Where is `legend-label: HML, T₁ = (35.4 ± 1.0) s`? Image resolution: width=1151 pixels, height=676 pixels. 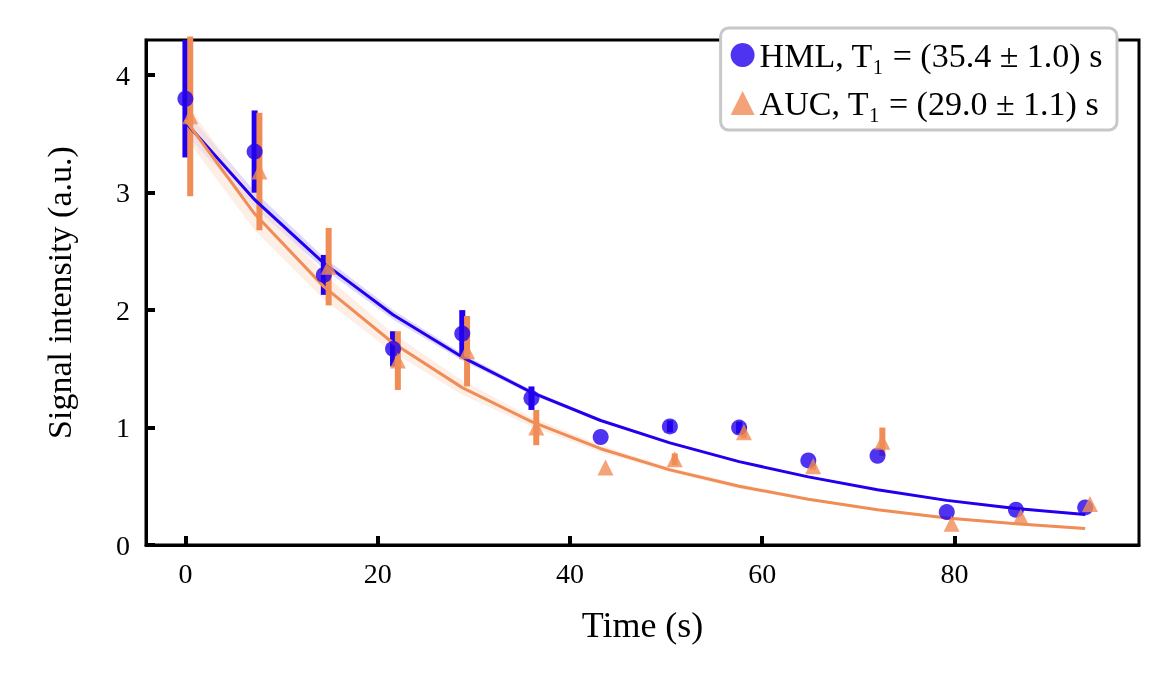 legend-label: HML, T₁ = (35.4 ± 1.0) s is located at coordinates (931, 55).